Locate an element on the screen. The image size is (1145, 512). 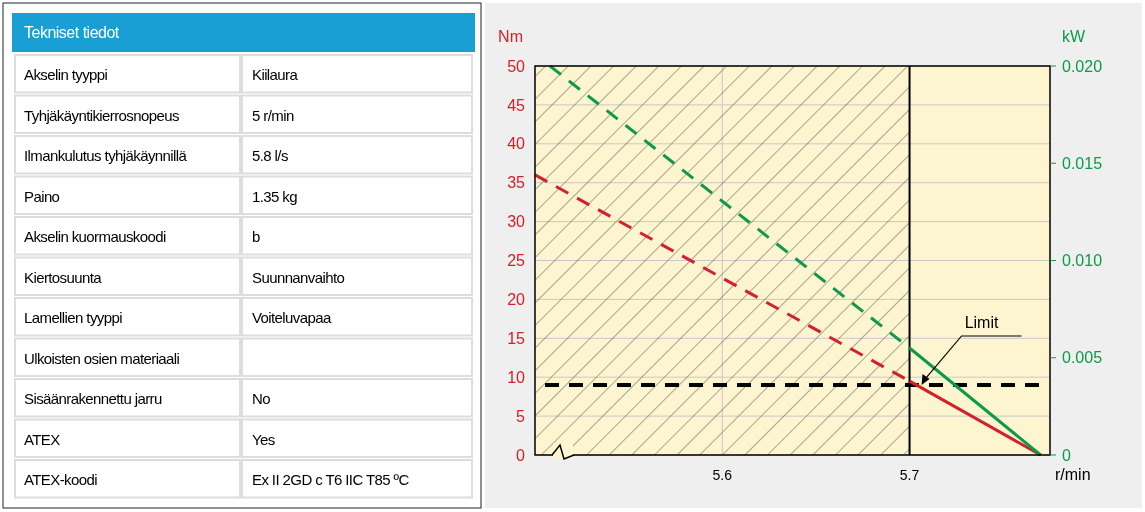
category-label: Sisäänrakennettu jarru is located at coordinates (93, 398).